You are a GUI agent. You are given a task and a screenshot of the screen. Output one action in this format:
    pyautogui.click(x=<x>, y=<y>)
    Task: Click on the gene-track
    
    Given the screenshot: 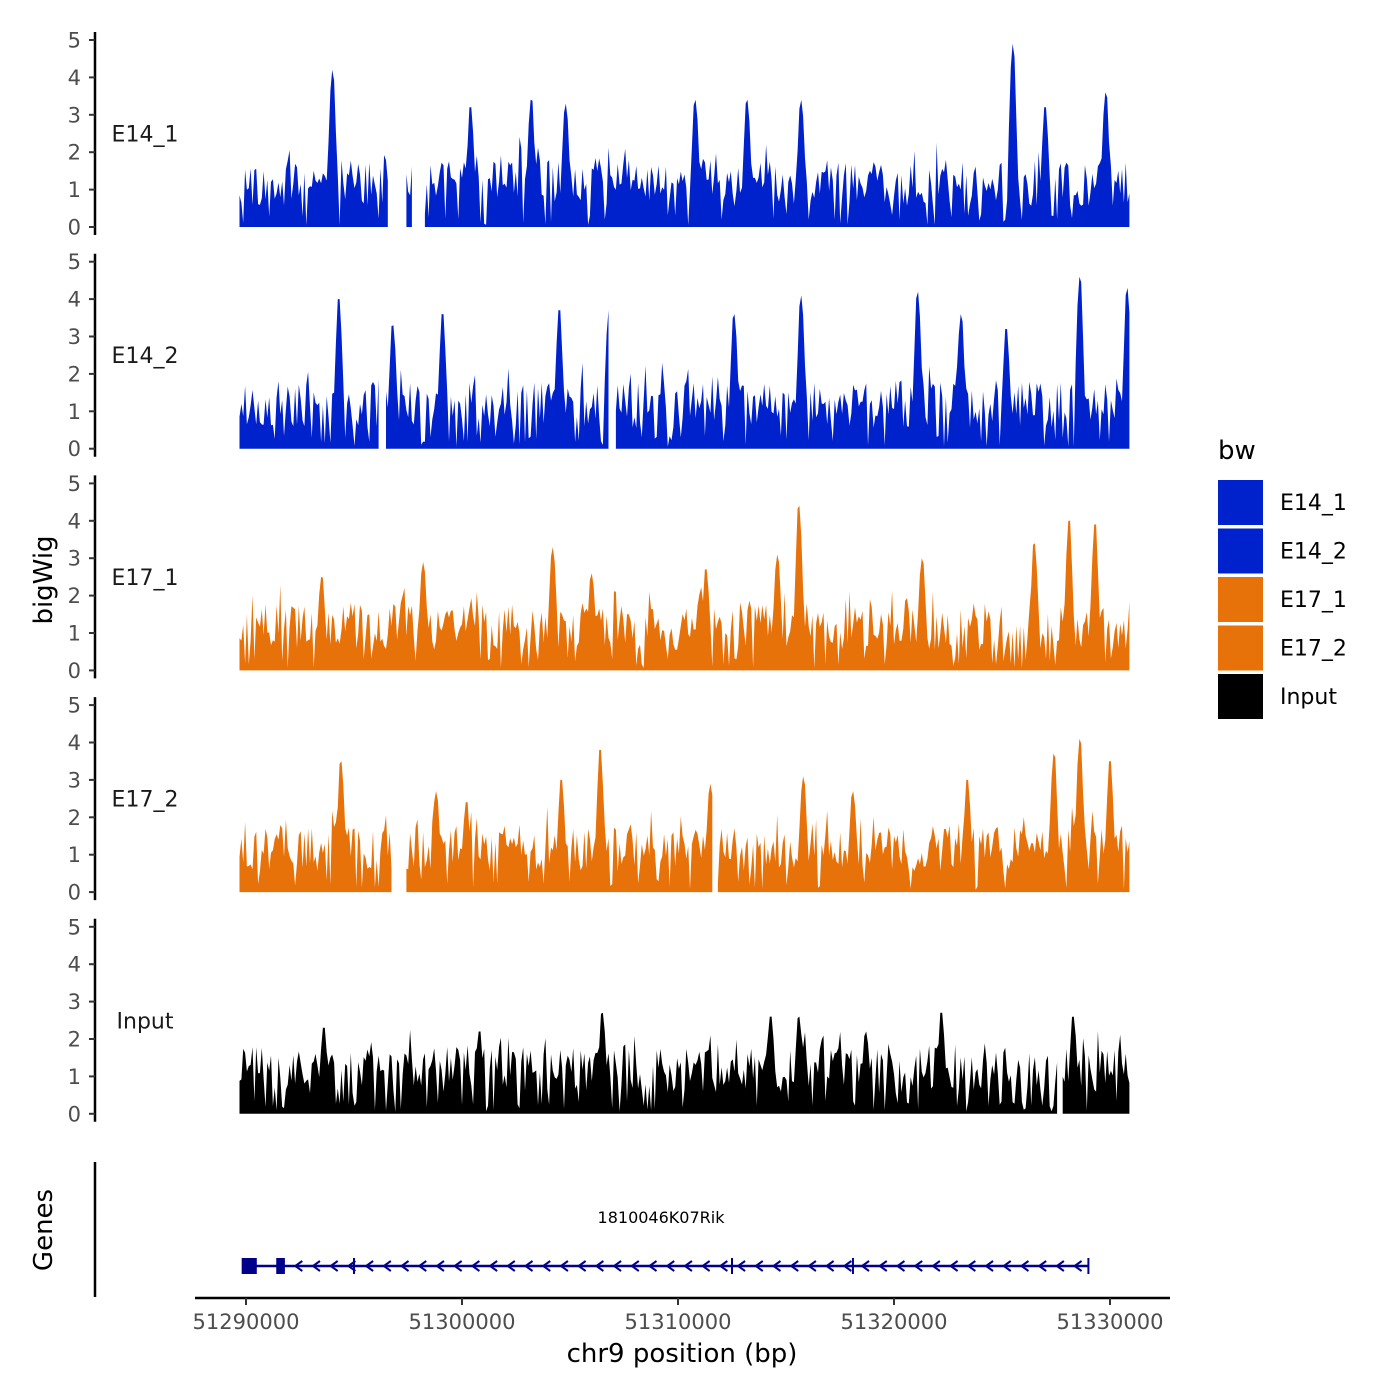 What is the action you would take?
    pyautogui.click(x=591, y=1229)
    